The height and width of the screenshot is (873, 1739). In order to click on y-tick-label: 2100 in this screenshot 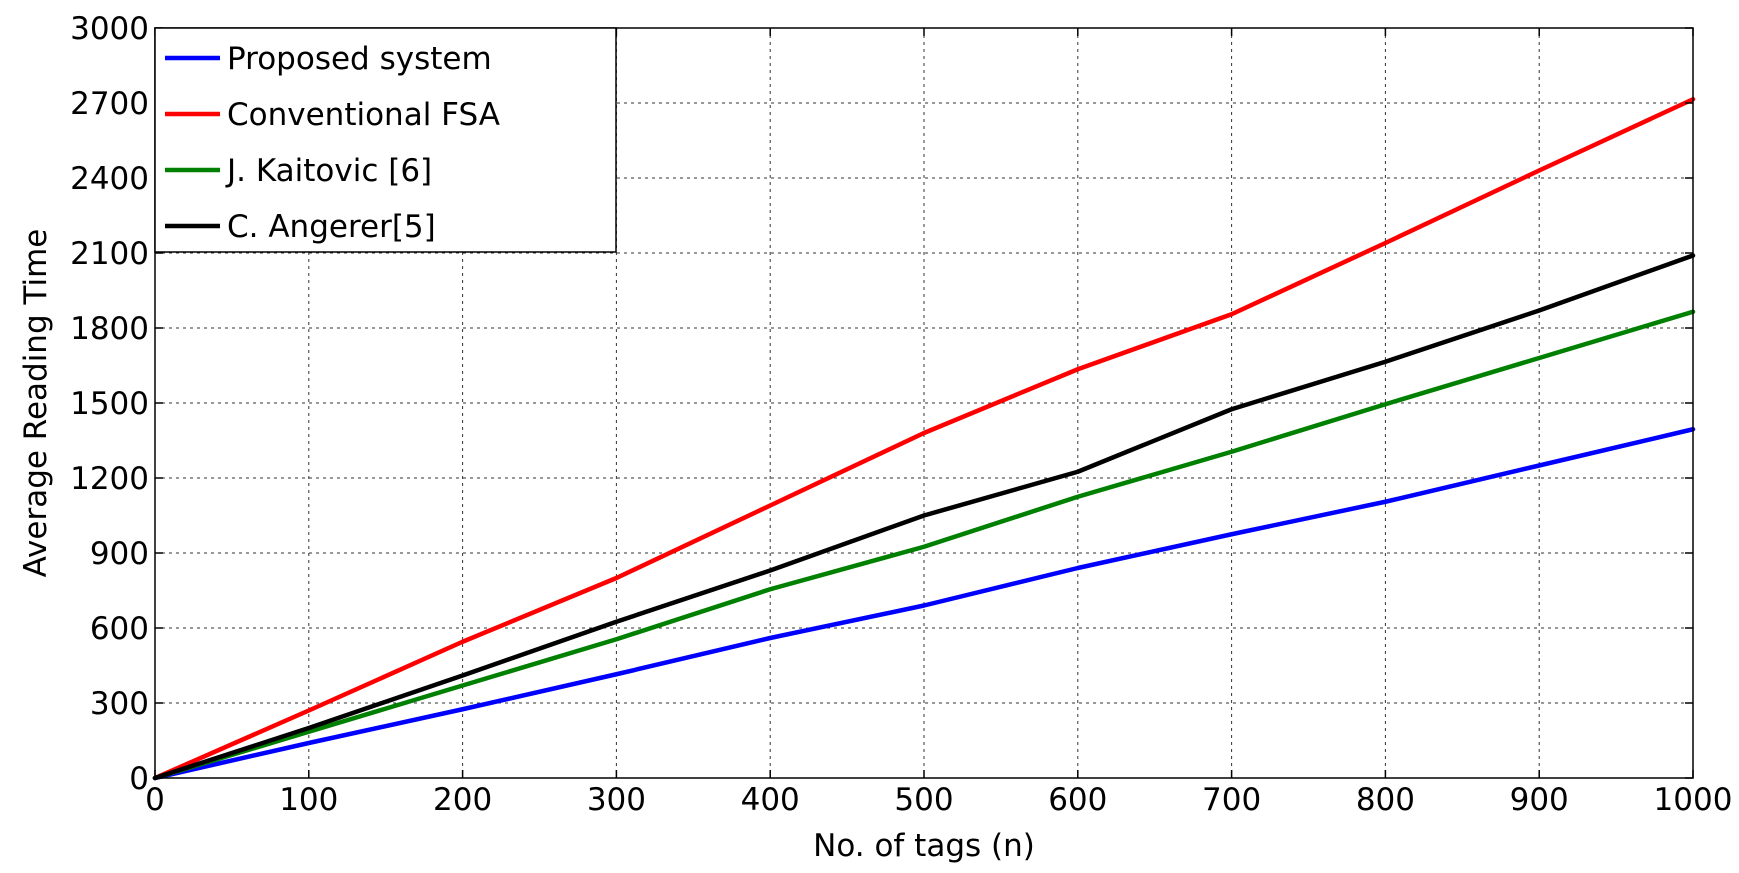, I will do `click(109, 254)`.